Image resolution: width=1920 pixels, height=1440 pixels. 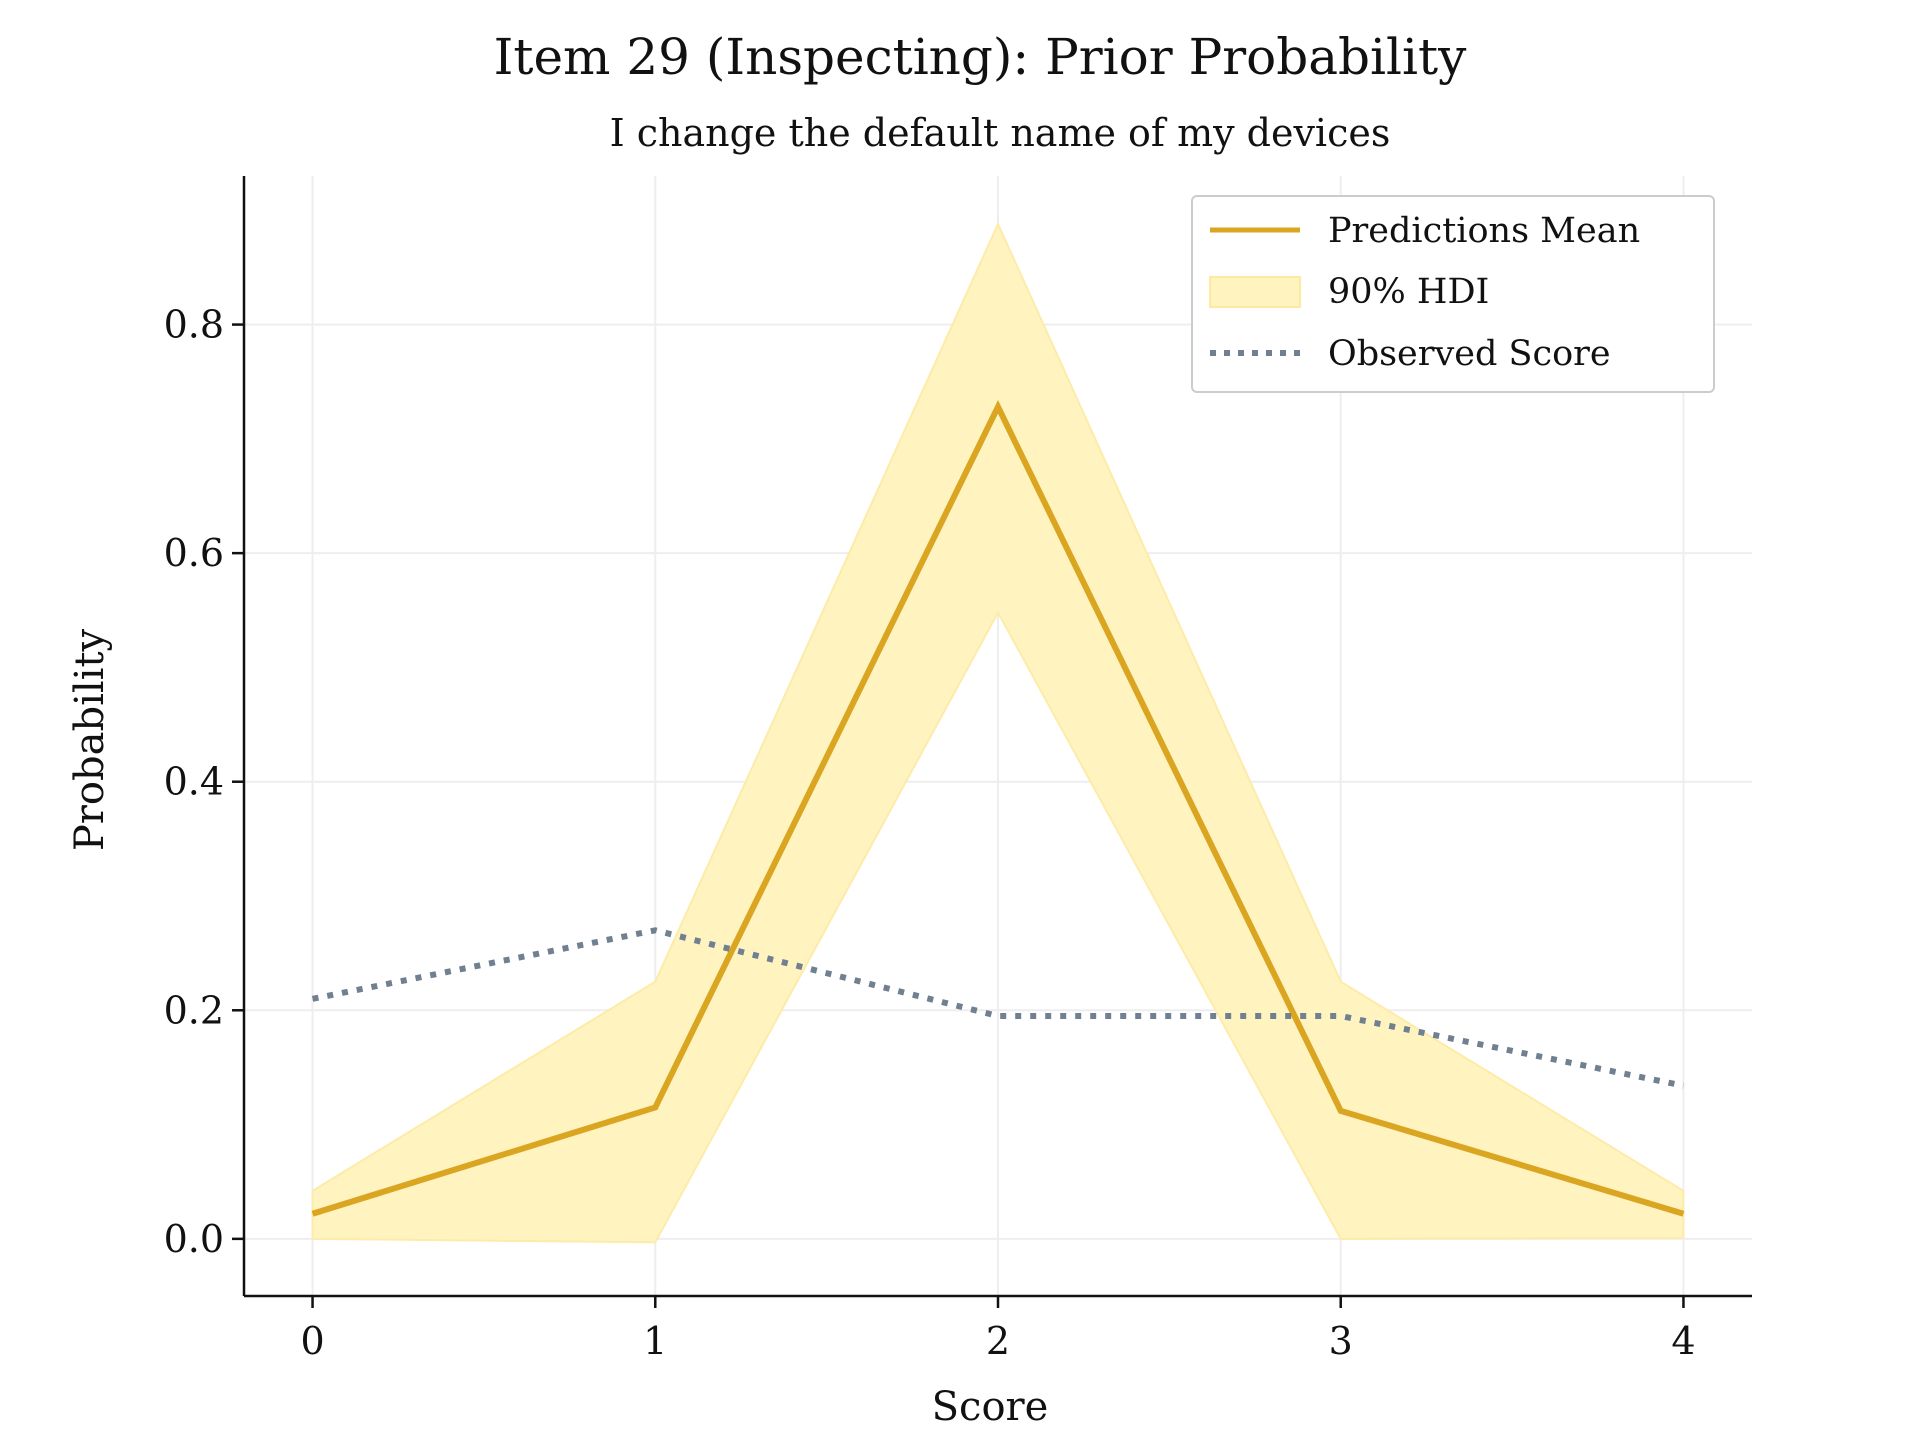 What do you see at coordinates (1469, 354) in the screenshot?
I see `legend-label-observed-score: Observed Score` at bounding box center [1469, 354].